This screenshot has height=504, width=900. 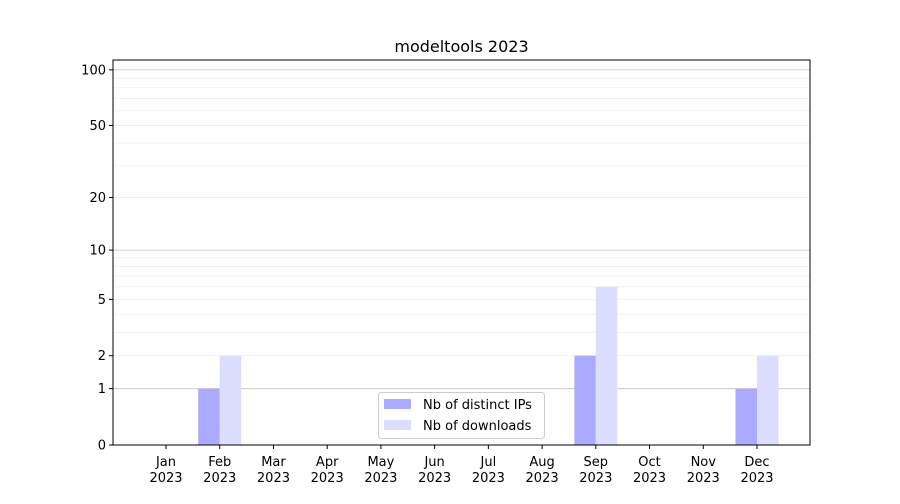 I want to click on legend-label-downloads: Nb of downloads, so click(x=477, y=426).